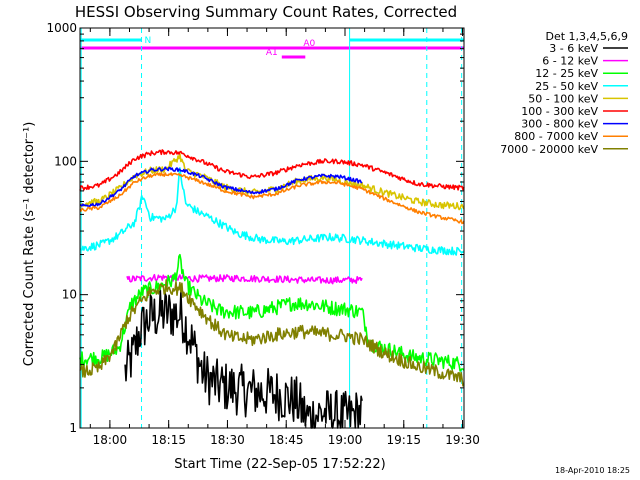 This screenshot has height=480, width=640. I want to click on x-tick-label: 18:30, so click(227, 440).